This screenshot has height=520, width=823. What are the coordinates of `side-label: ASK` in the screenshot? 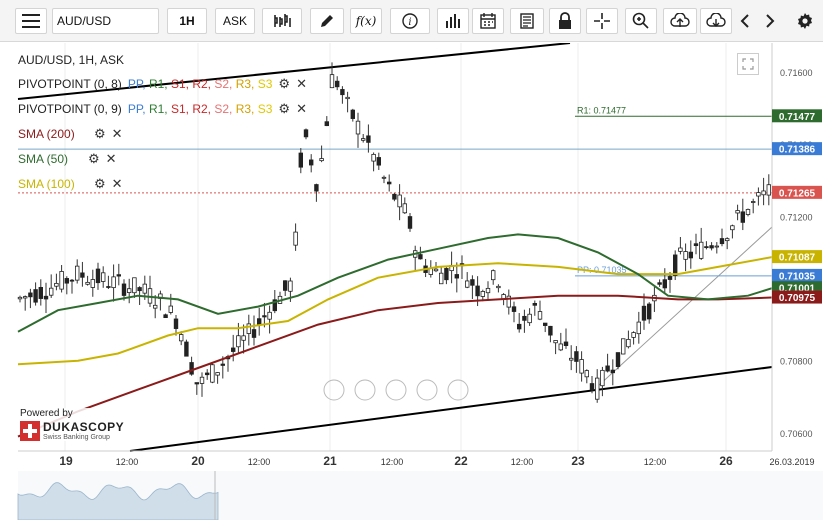 It's located at (234, 21).